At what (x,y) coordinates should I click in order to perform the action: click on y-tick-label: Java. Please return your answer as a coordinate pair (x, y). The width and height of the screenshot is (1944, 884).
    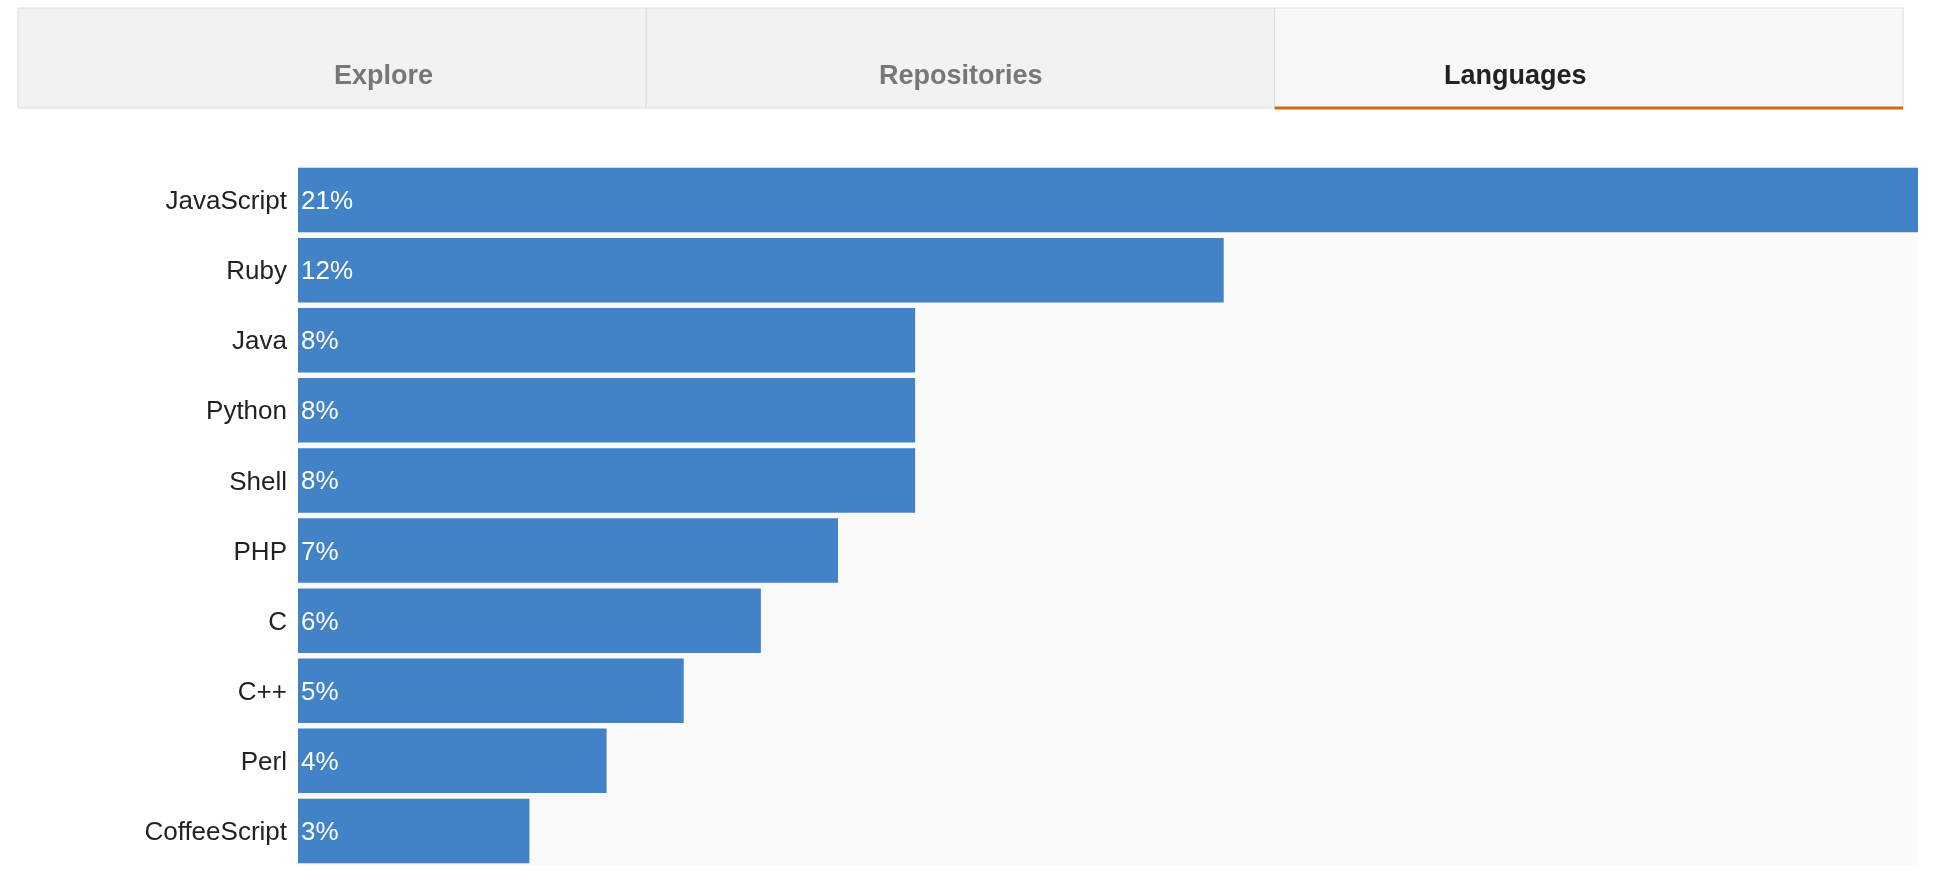
    Looking at the image, I should click on (260, 340).